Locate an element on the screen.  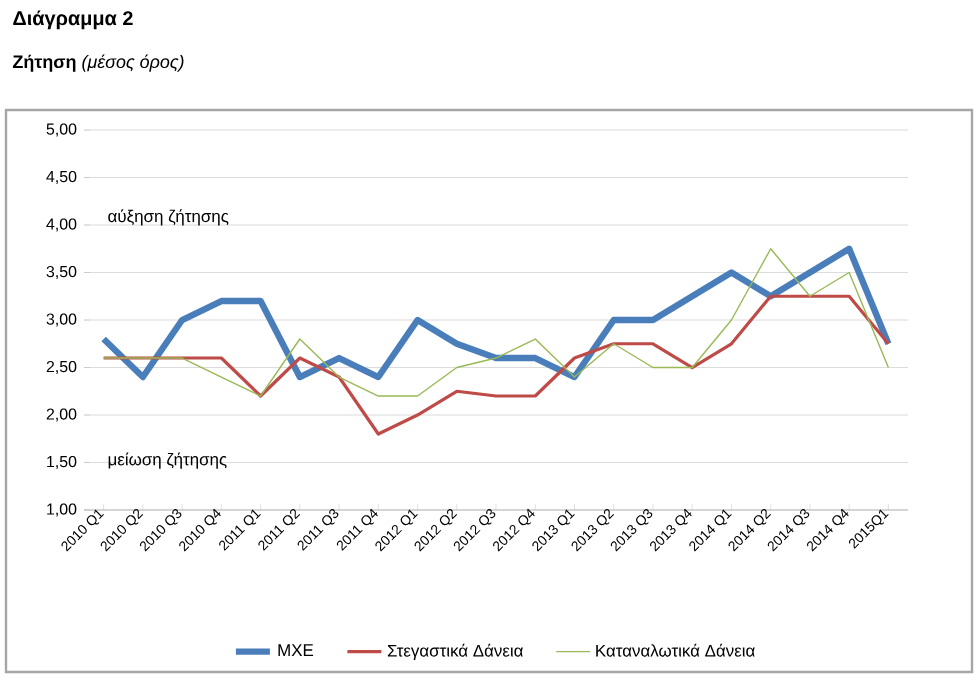
annotation: αύξηση ζήτησης is located at coordinates (168, 217).